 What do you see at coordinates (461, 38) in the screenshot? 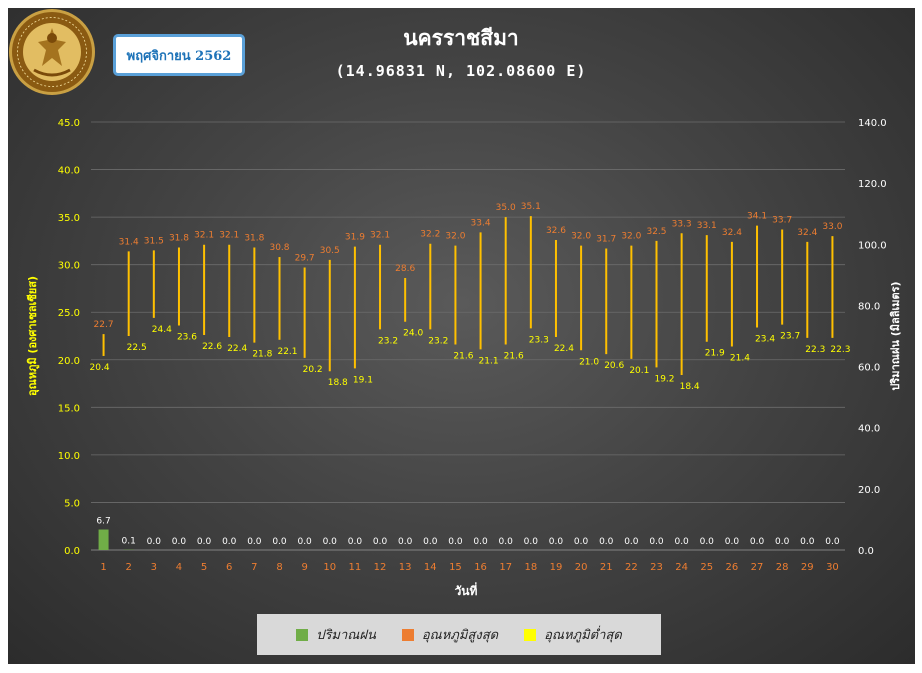
I see `chart-title: นครราชสีมา` at bounding box center [461, 38].